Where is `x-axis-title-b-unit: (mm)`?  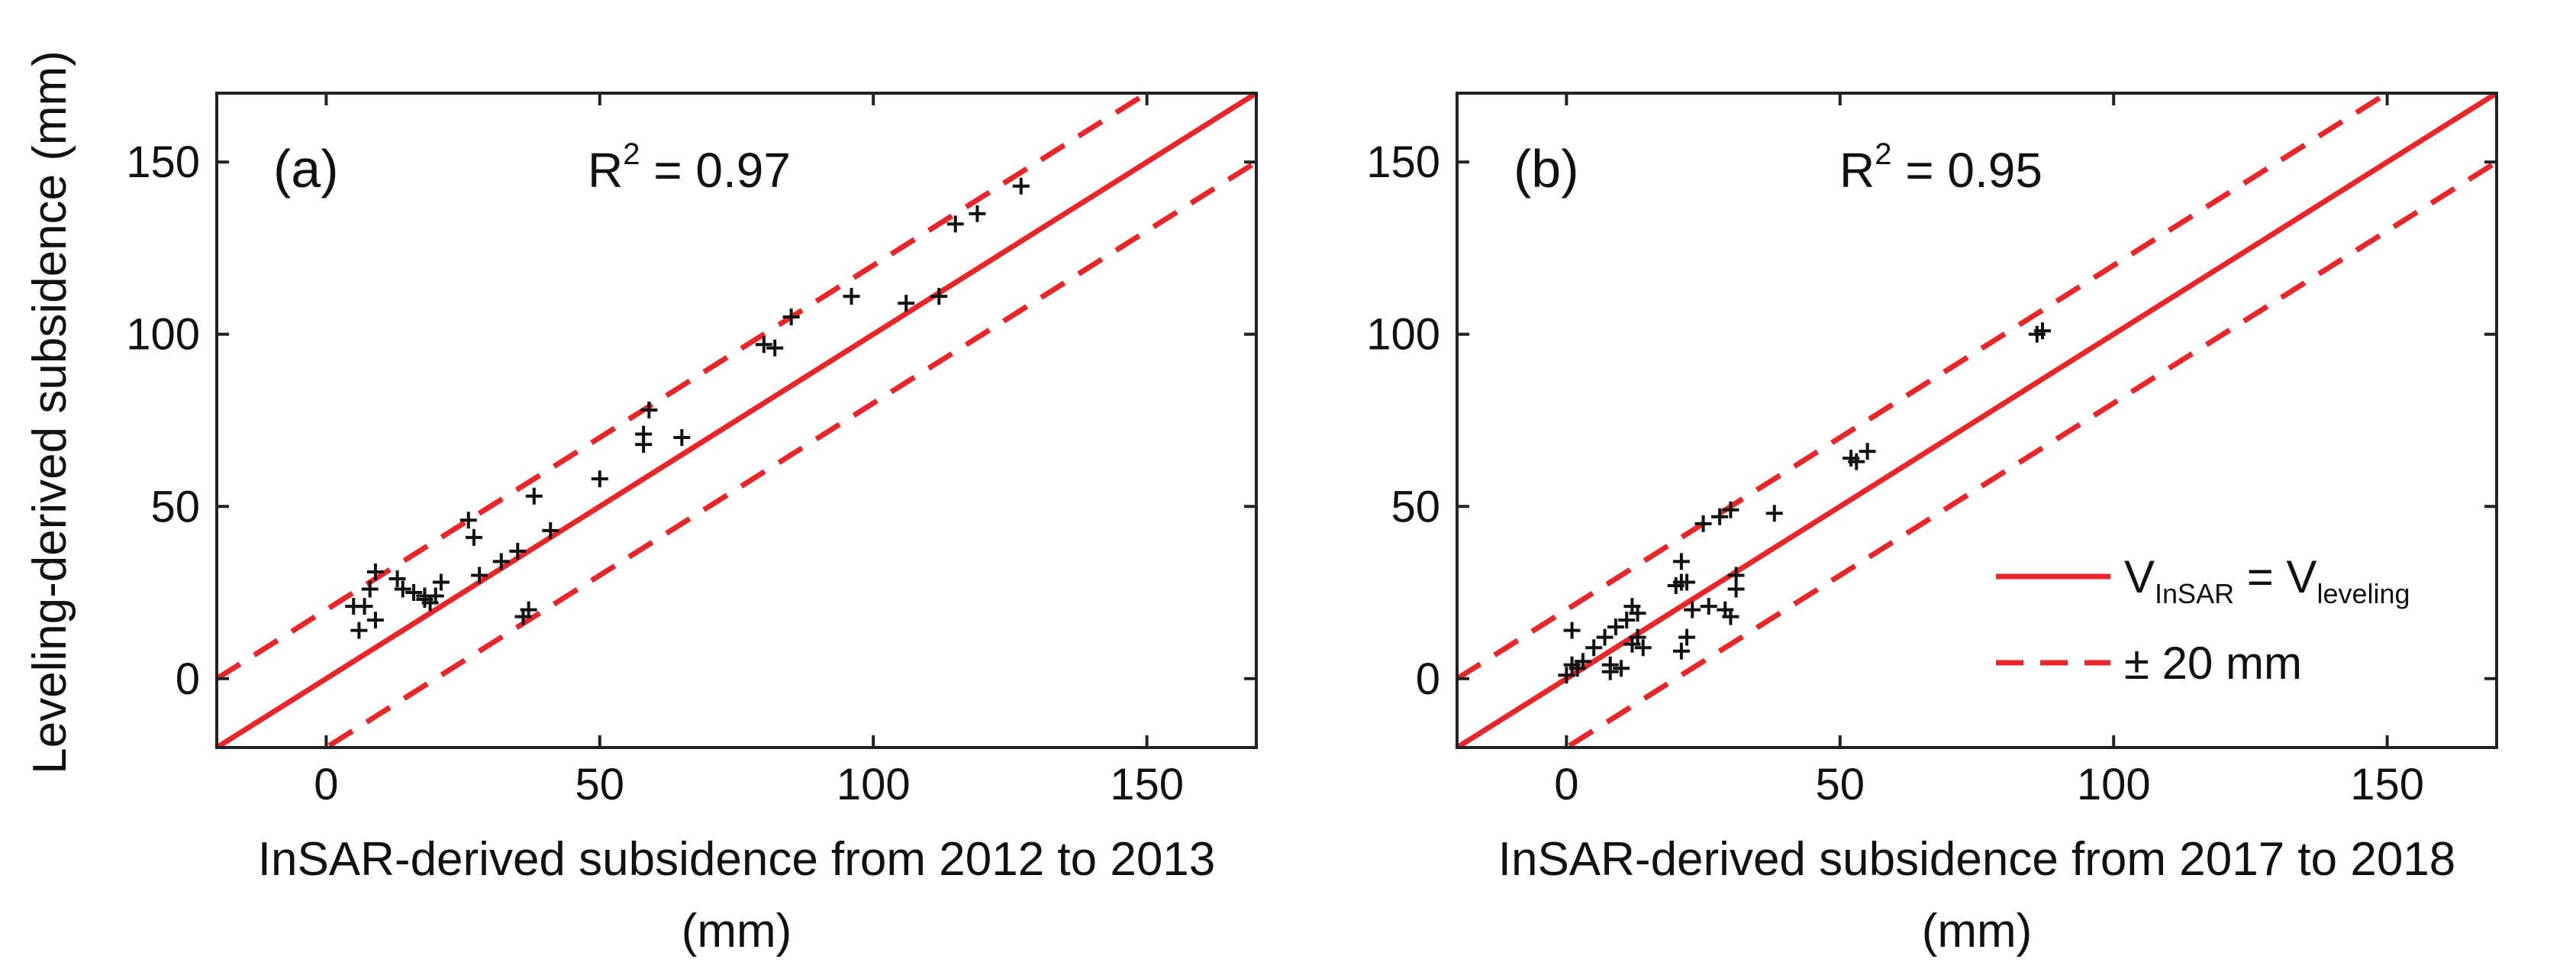 x-axis-title-b-unit: (mm) is located at coordinates (1978, 931).